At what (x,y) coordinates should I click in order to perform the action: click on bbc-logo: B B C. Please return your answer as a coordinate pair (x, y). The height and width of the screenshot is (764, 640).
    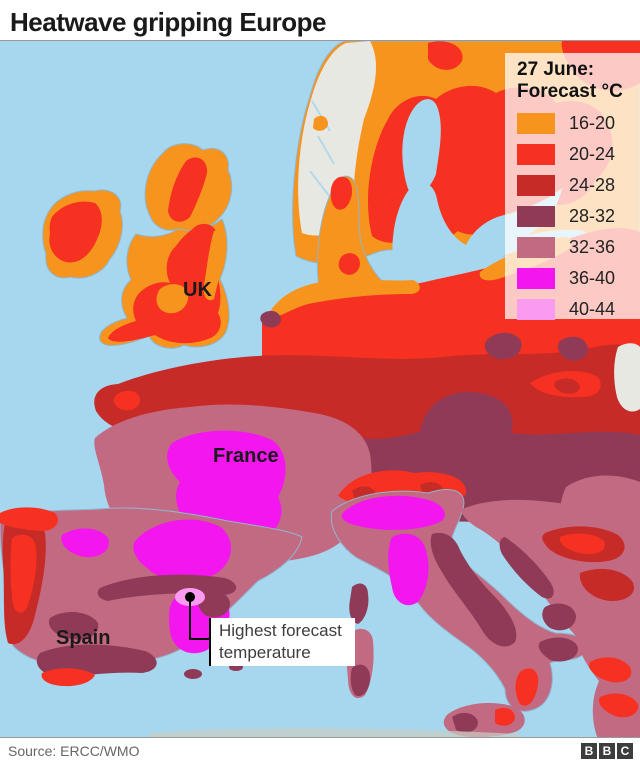
    Looking at the image, I should click on (607, 751).